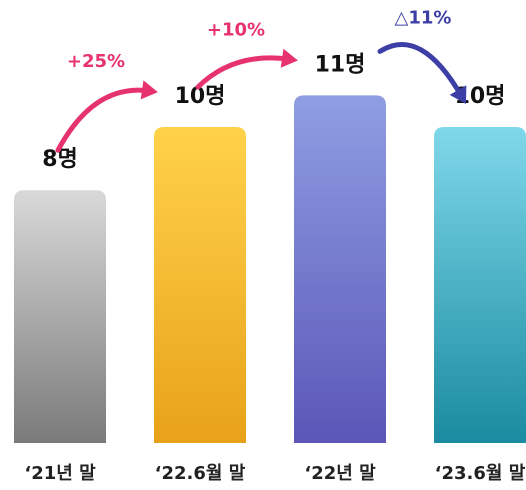  I want to click on change-label-3: △11%, so click(423, 17).